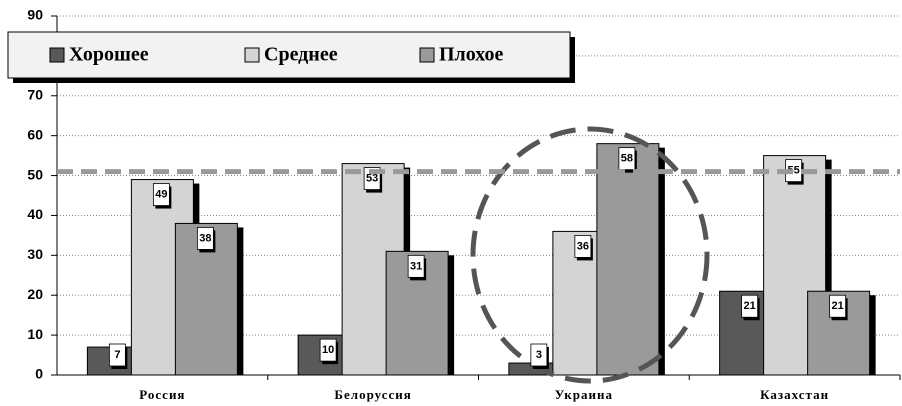  What do you see at coordinates (35, 94) in the screenshot?
I see `y-tick-label: 70` at bounding box center [35, 94].